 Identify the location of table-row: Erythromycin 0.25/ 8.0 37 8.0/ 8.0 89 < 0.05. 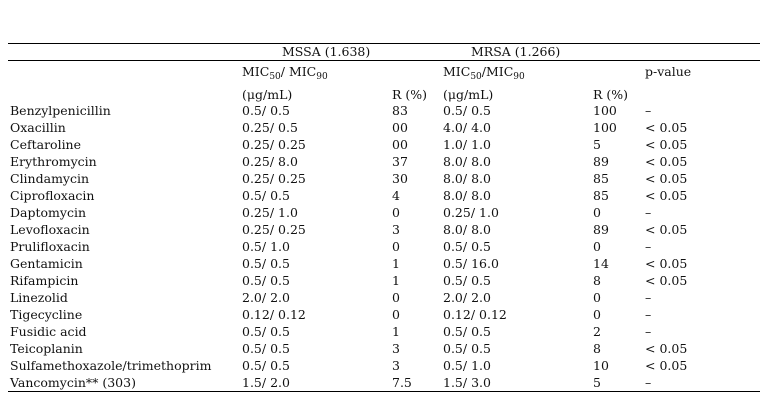
(383, 162).